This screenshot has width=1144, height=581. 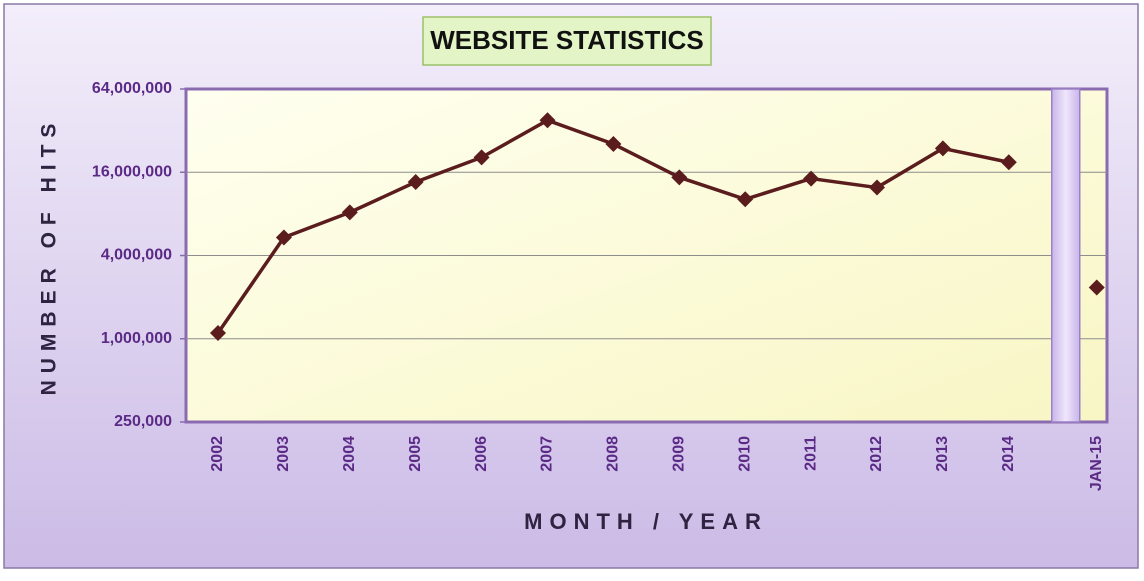 I want to click on x-tick-label: 2005, so click(x=415, y=454).